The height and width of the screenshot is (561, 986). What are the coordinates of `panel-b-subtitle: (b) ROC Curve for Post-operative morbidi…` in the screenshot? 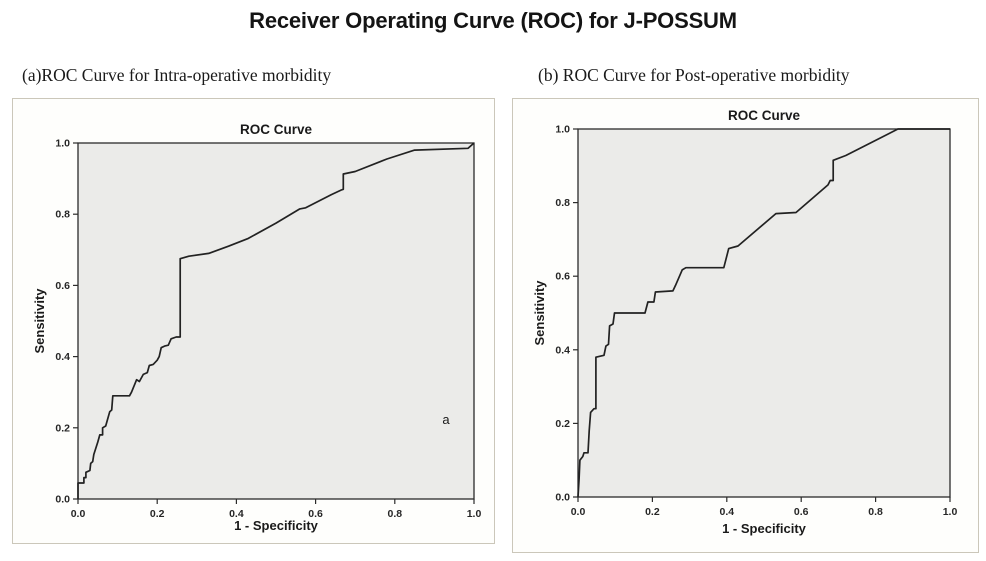 It's located at (694, 75).